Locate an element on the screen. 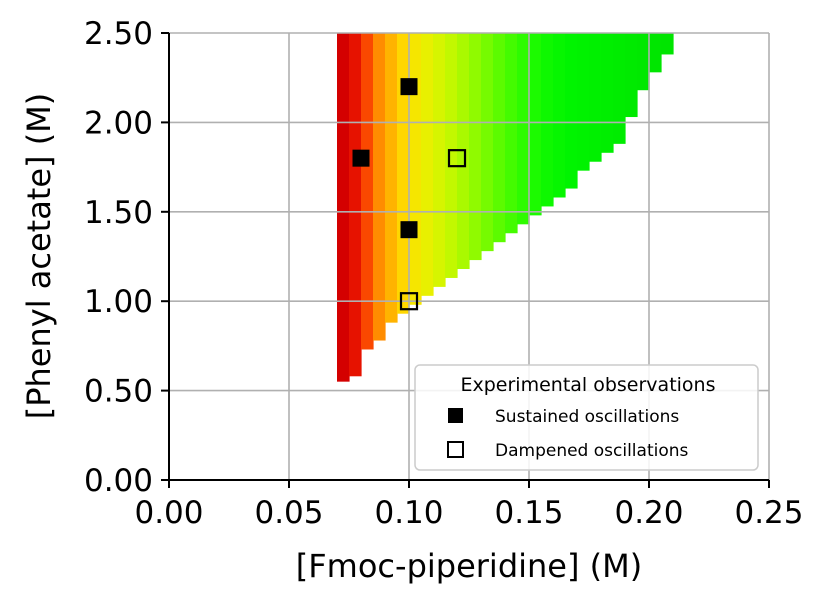 The height and width of the screenshot is (602, 830). x-tick-label: 0.25 is located at coordinates (768, 513).